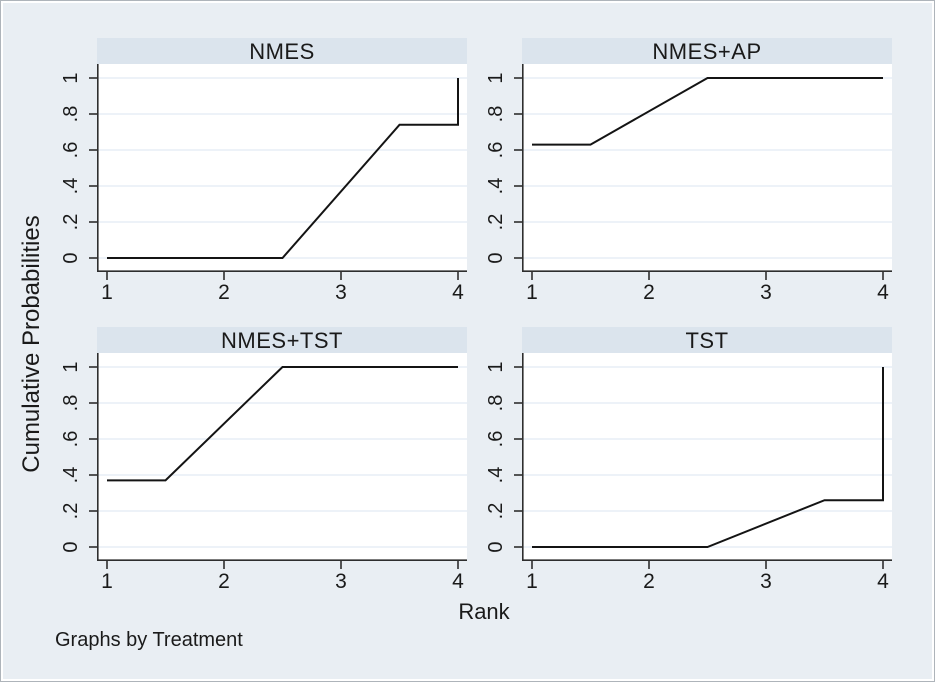  Describe the element at coordinates (283, 168) in the screenshot. I see `data-line-nmes` at that location.